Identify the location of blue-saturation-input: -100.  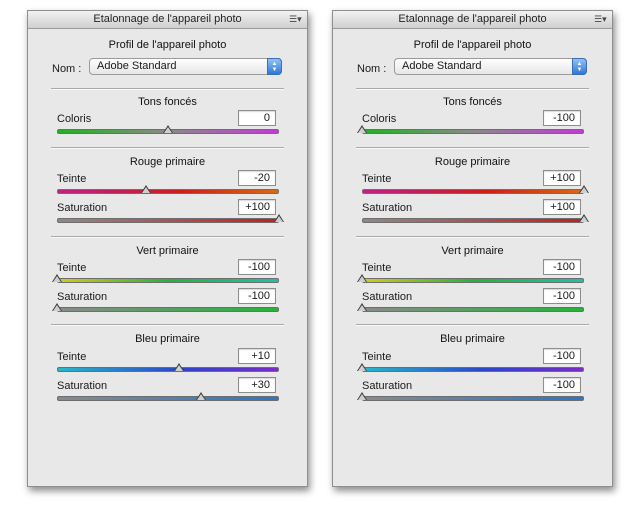
(562, 385).